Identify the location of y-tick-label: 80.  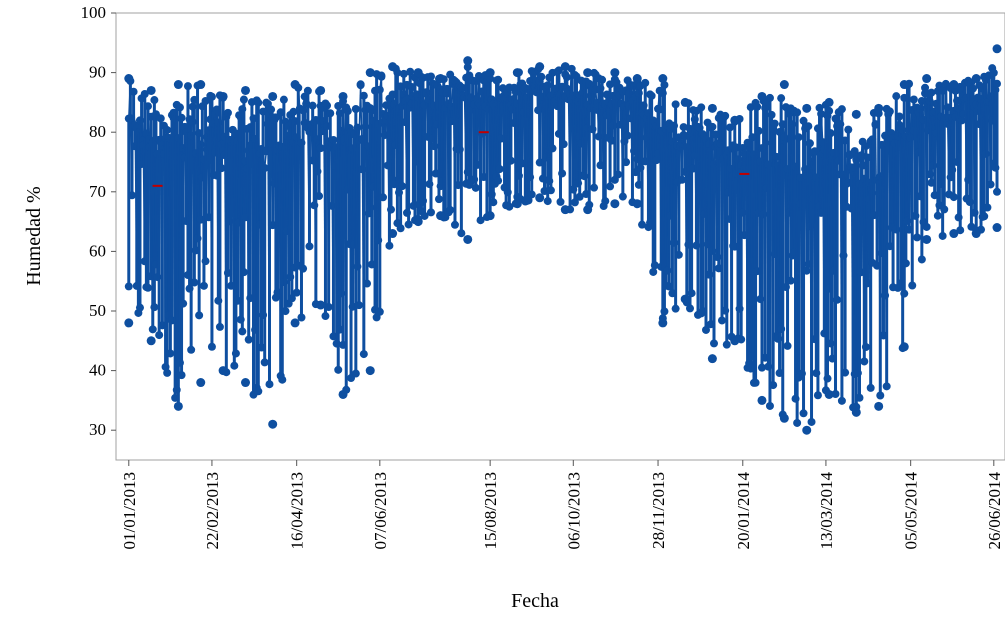
(97, 131).